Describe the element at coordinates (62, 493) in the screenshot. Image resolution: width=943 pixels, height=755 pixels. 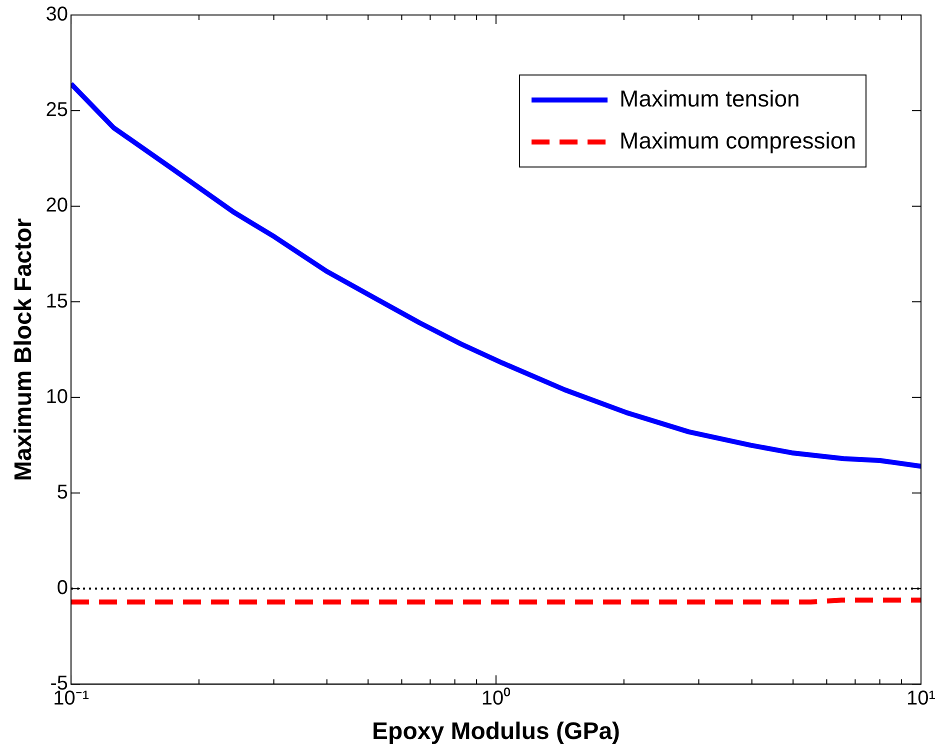
I see `y-tick-label: 5` at that location.